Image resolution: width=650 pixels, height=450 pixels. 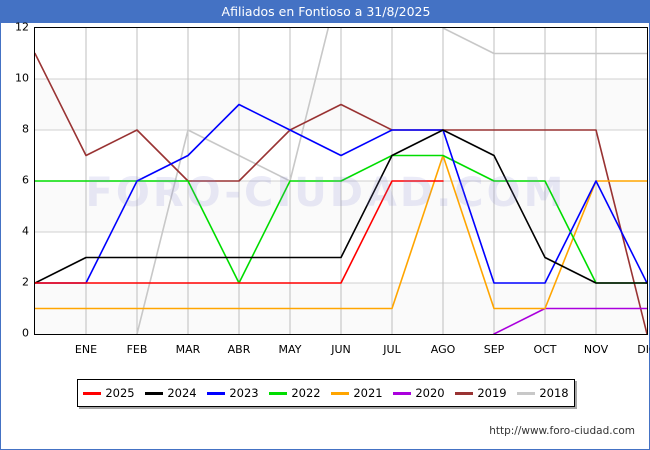 What do you see at coordinates (182, 393) in the screenshot?
I see `legend-label: 2024` at bounding box center [182, 393].